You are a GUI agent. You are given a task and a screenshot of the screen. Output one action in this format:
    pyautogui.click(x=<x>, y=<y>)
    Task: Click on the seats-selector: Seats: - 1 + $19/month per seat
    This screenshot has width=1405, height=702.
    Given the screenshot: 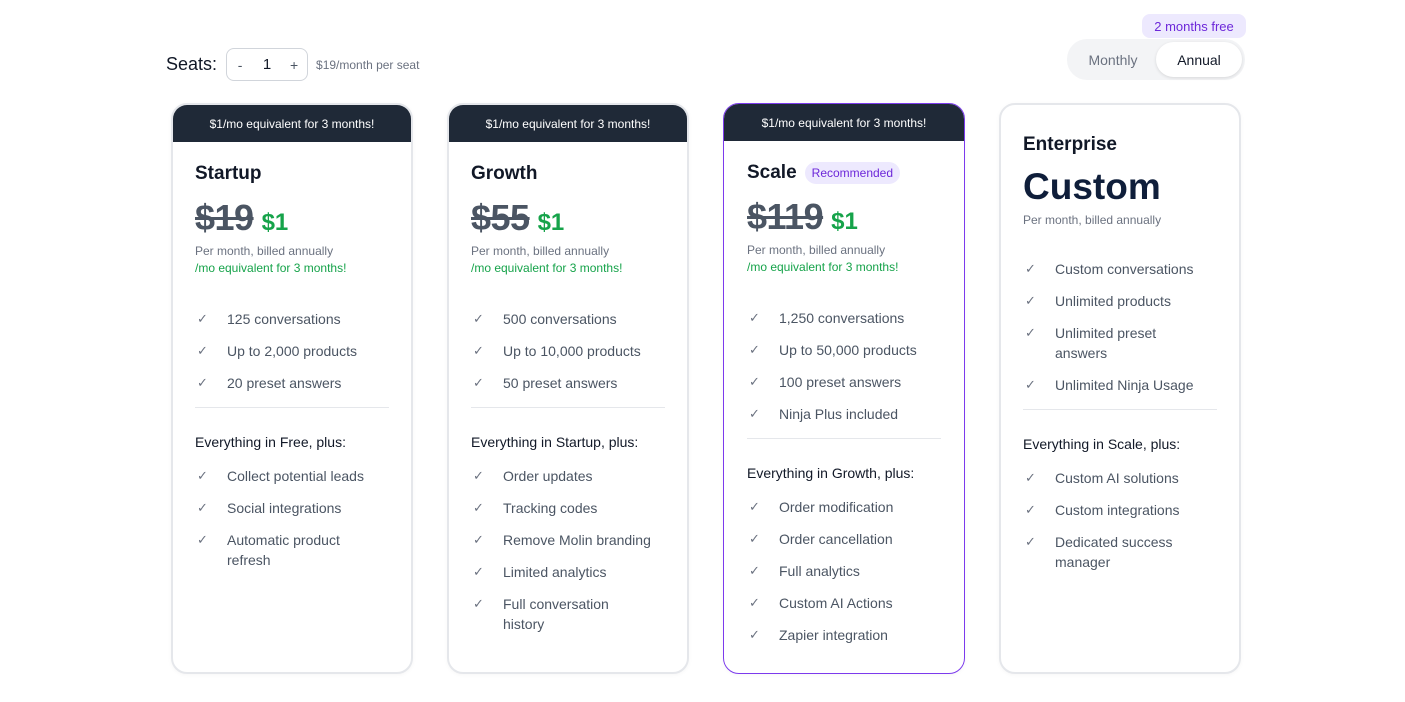 What is the action you would take?
    pyautogui.click(x=292, y=64)
    